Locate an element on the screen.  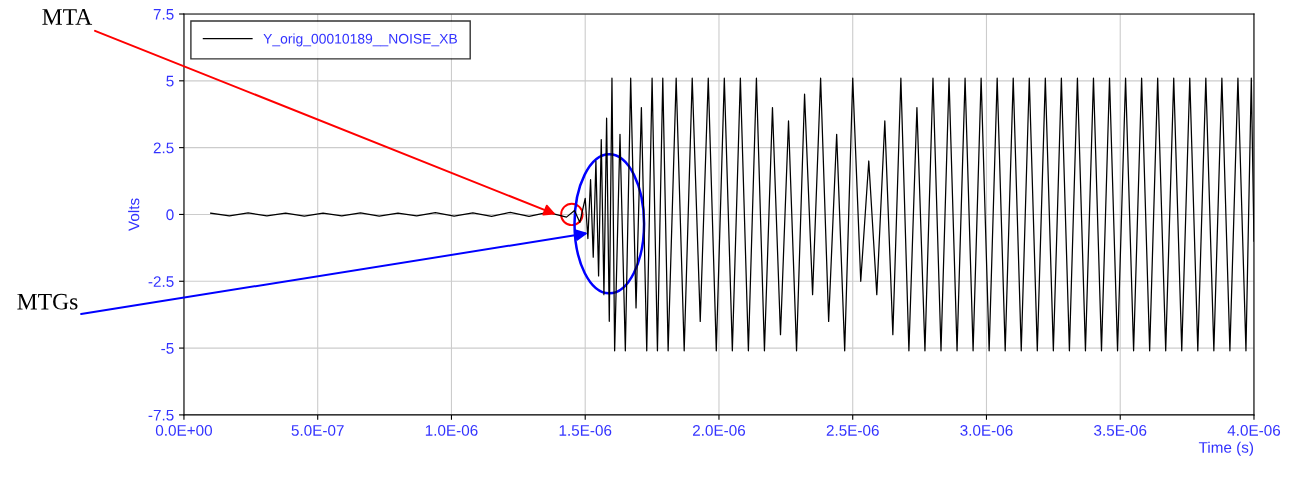
annotation: MTA is located at coordinates (67, 17).